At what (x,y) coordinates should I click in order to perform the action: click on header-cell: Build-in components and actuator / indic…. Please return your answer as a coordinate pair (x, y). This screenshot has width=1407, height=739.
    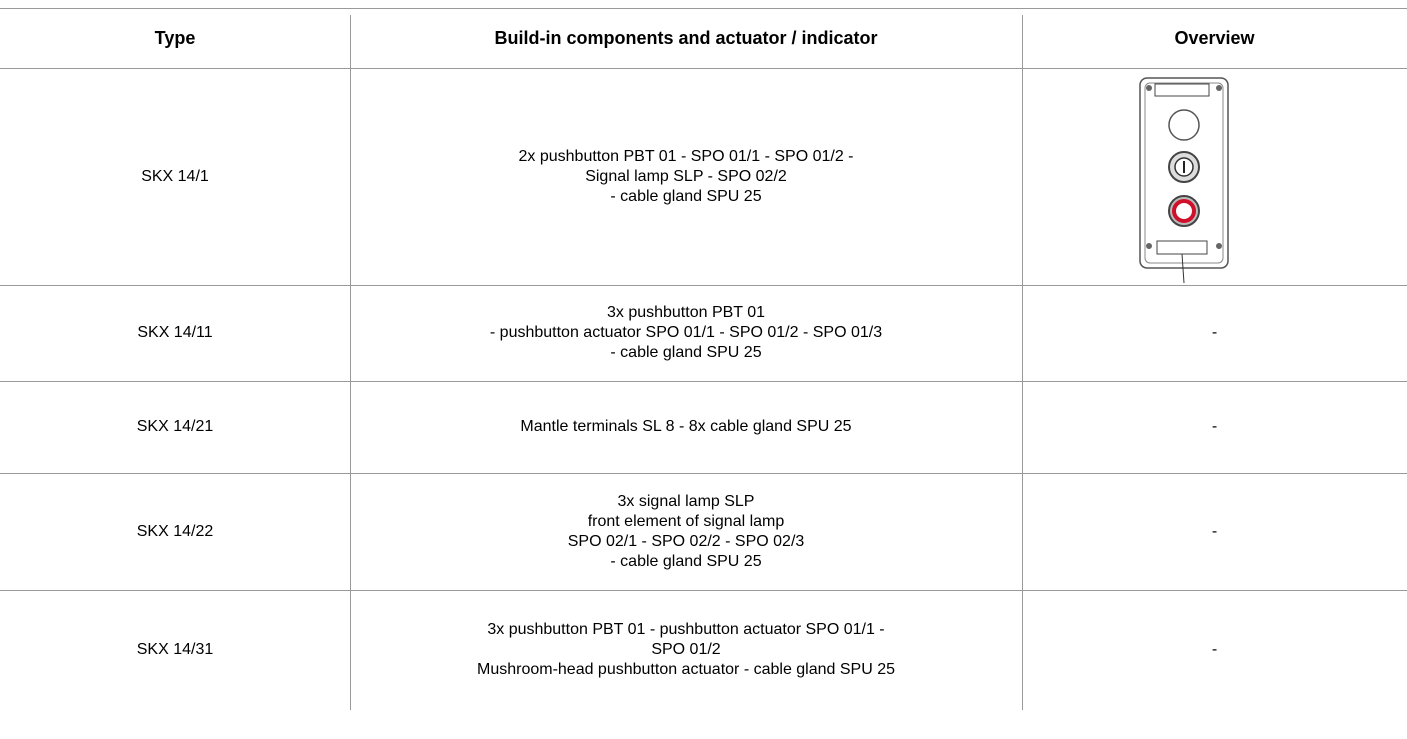
    Looking at the image, I should click on (686, 38).